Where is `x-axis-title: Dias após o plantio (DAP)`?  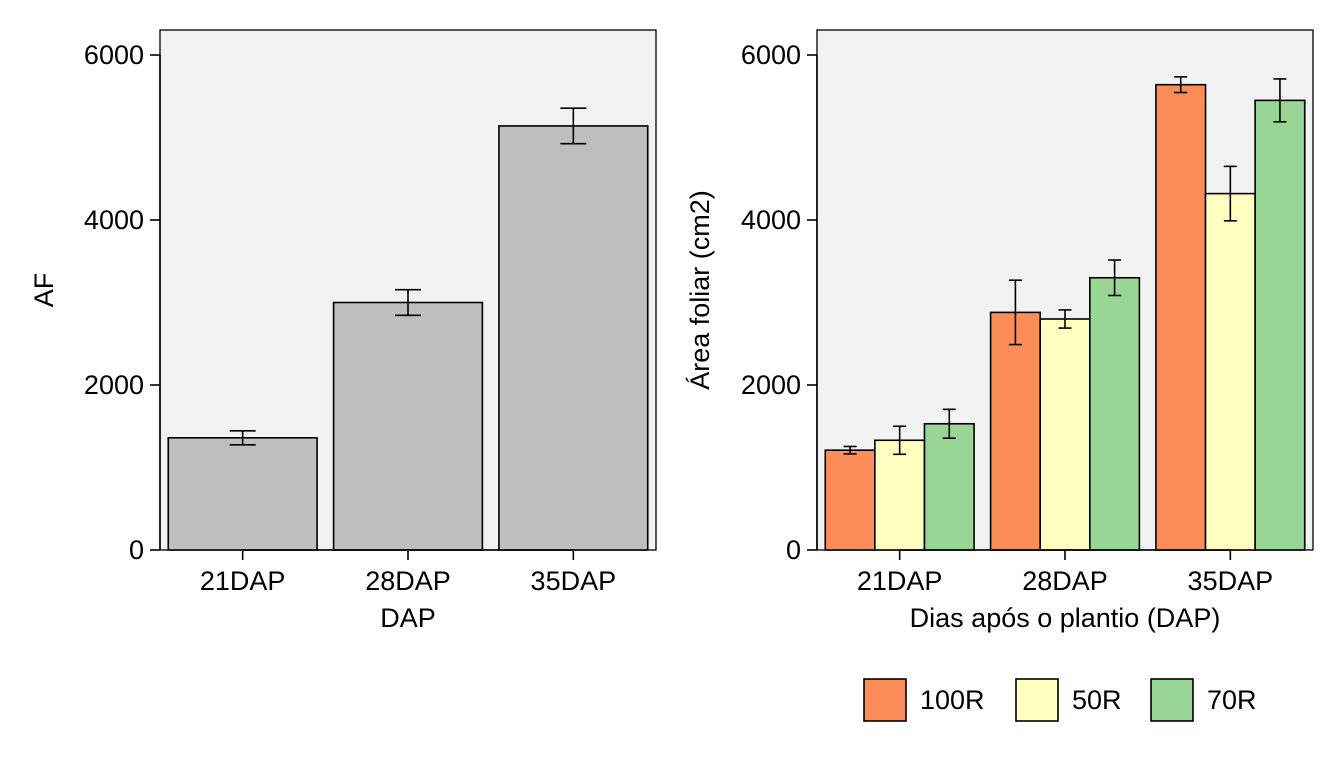 x-axis-title: Dias após o plantio (DAP) is located at coordinates (1065, 618).